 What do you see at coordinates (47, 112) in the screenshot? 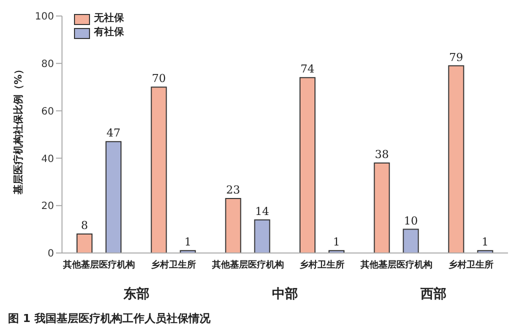
I see `y-tick-label: 60` at bounding box center [47, 112].